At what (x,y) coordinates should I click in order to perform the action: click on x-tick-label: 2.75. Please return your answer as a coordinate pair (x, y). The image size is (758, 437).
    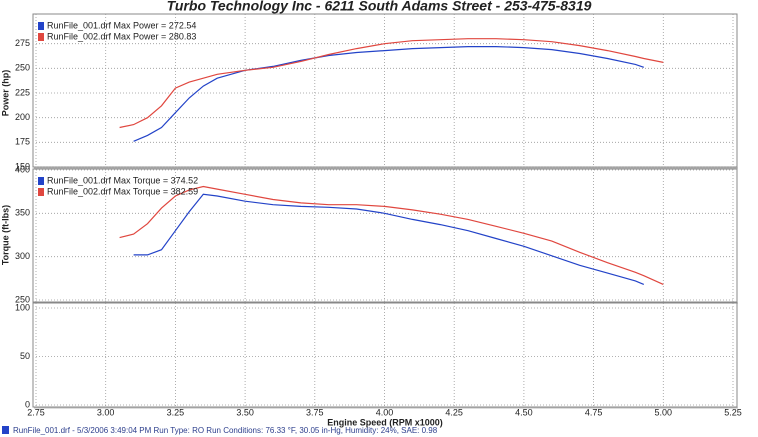
    Looking at the image, I should click on (36, 412).